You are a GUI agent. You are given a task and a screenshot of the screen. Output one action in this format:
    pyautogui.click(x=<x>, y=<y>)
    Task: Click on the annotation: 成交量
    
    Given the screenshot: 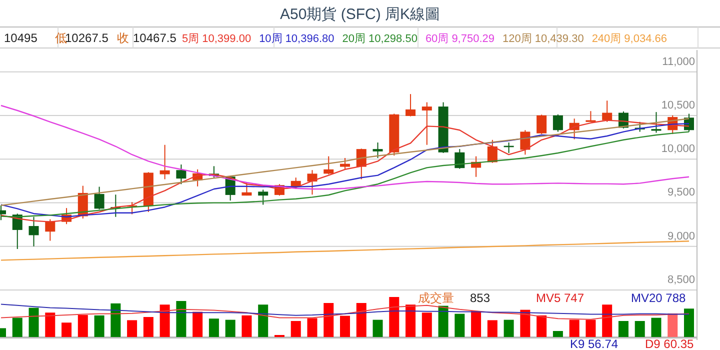 What is the action you would take?
    pyautogui.click(x=436, y=298)
    